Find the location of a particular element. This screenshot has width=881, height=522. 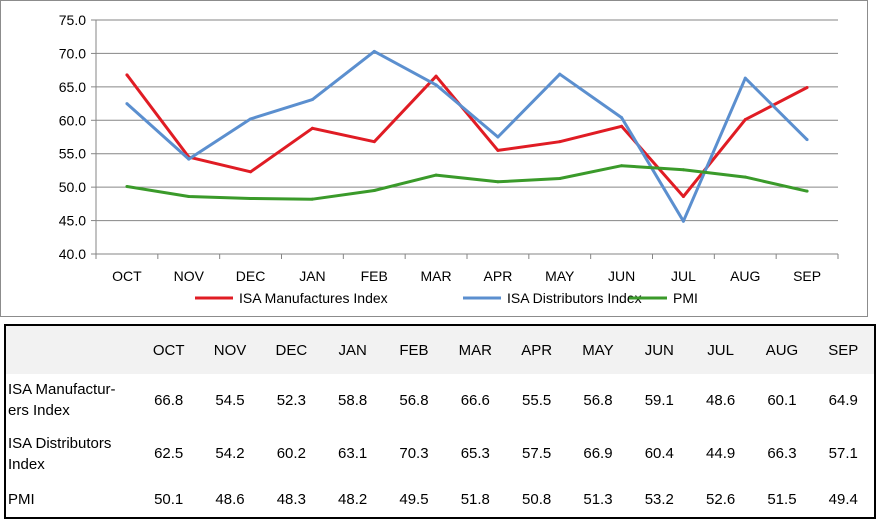

header-cell: JUL is located at coordinates (720, 350).